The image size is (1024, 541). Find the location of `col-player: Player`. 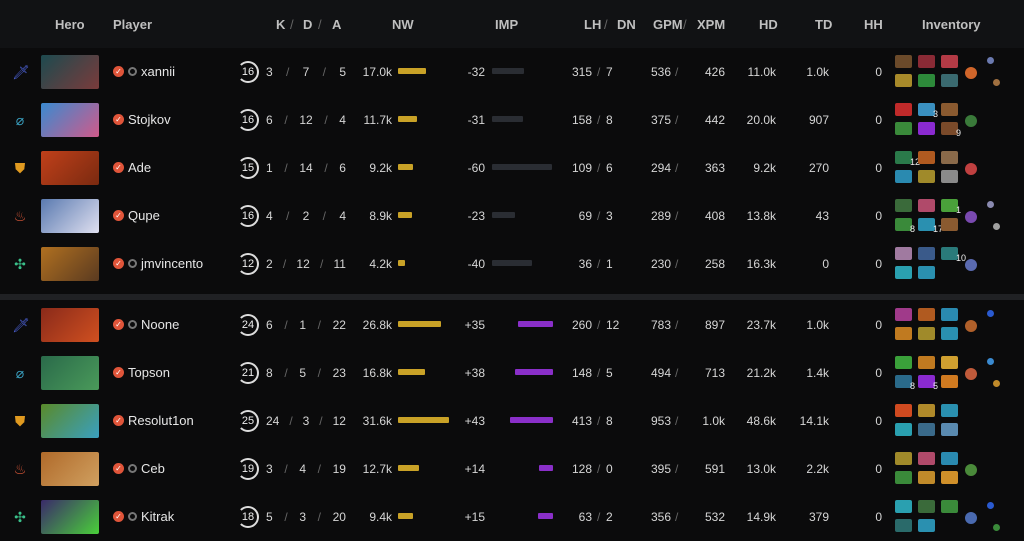

col-player: Player is located at coordinates (133, 24).